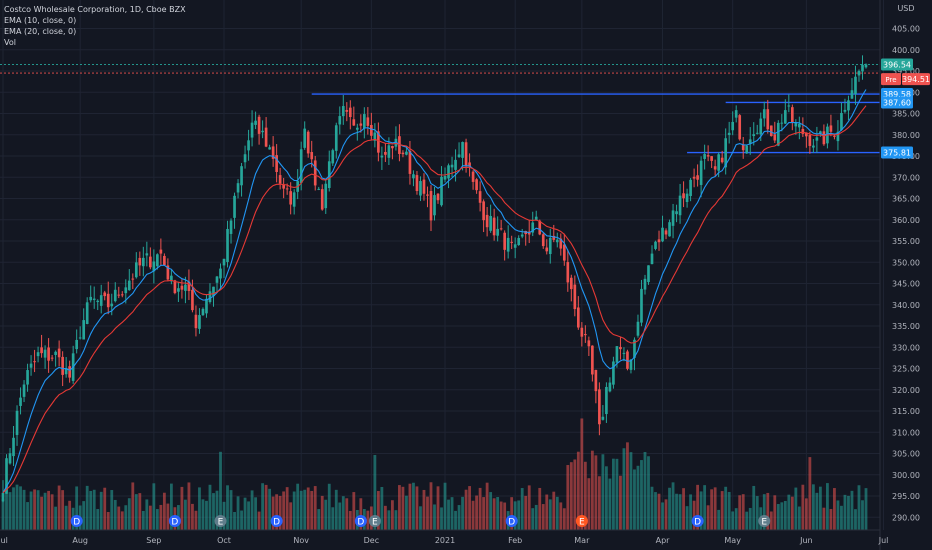 This screenshot has height=550, width=932. Describe the element at coordinates (891, 79) in the screenshot. I see `pre-pill-bg` at that location.